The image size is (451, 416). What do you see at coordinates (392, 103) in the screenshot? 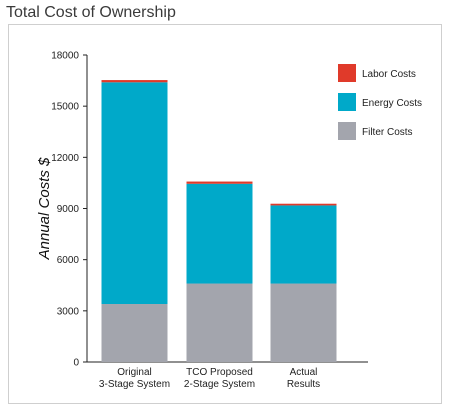
I see `legend-label-energy-costs: Energy Costs` at bounding box center [392, 103].